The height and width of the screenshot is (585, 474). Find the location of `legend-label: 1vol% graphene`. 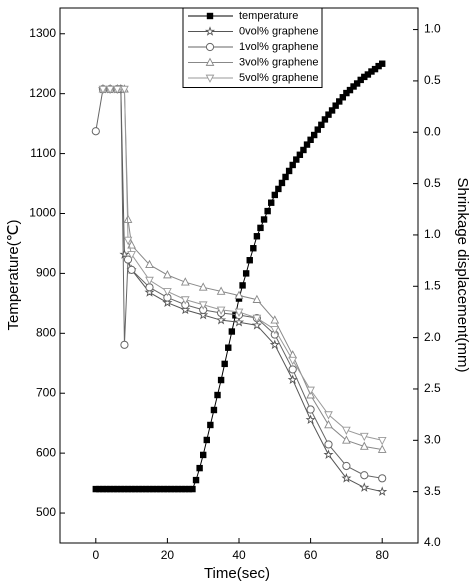

legend-label: 1vol% graphene is located at coordinates (279, 47).